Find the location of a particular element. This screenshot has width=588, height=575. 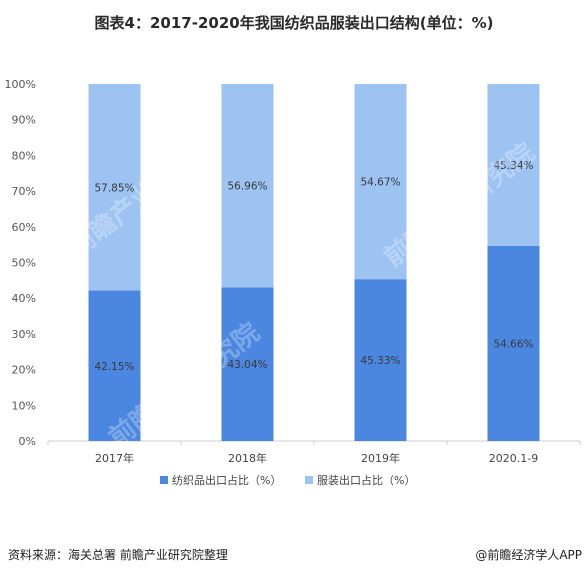

data-label: 45.34% is located at coordinates (513, 166).